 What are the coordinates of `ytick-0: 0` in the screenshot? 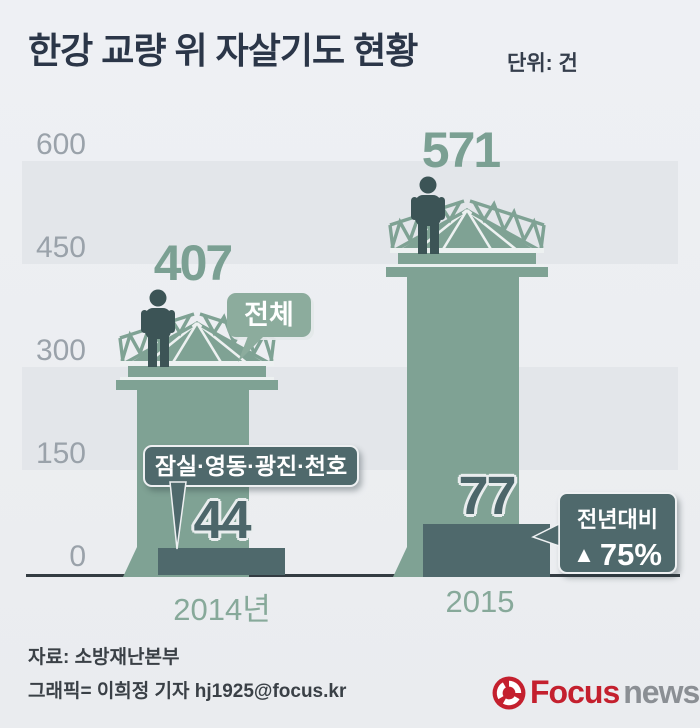 It's located at (77, 556).